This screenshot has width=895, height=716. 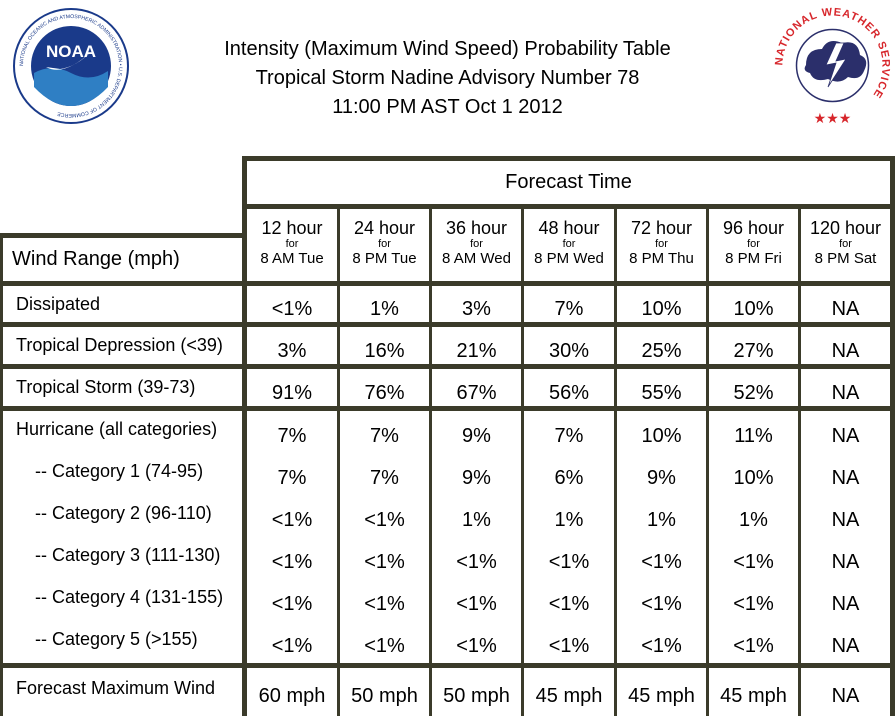 What do you see at coordinates (292, 345) in the screenshot?
I see `table-cell: 3%` at bounding box center [292, 345].